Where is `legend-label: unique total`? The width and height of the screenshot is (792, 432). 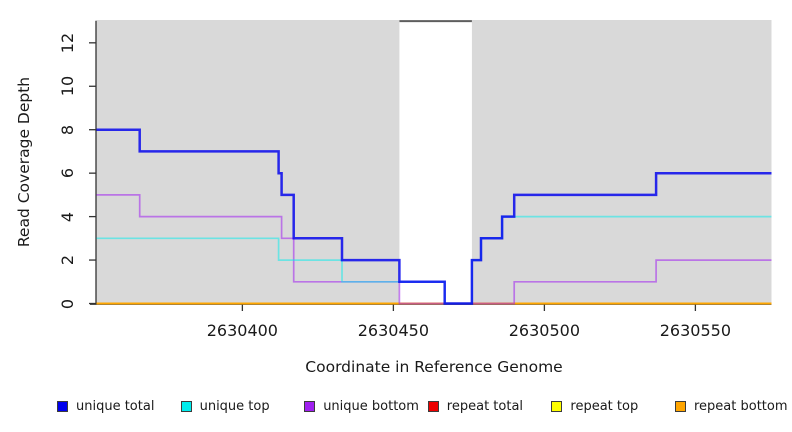
legend-label: unique total is located at coordinates (115, 406).